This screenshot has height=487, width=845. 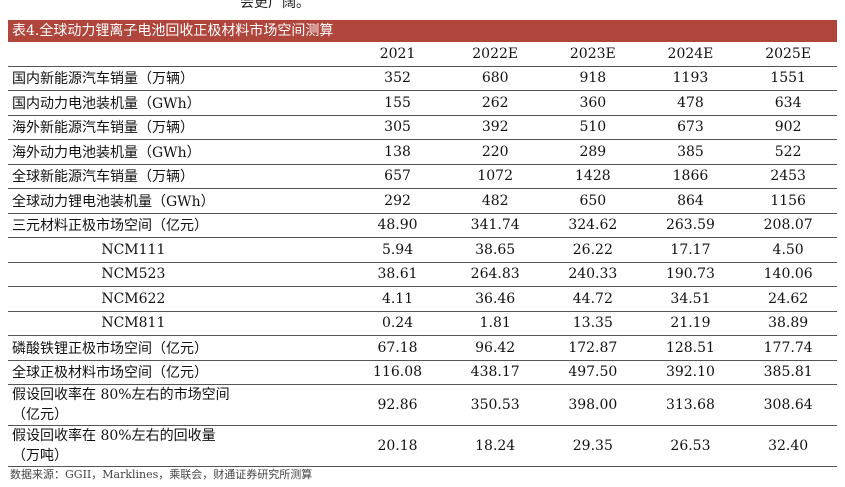 What do you see at coordinates (593, 176) in the screenshot?
I see `table-cell: 1428` at bounding box center [593, 176].